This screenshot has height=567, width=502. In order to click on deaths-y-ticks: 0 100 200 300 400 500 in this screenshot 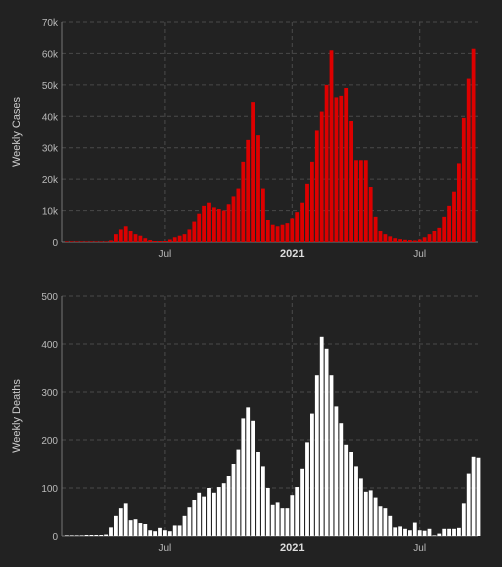, I will do `click(49, 417)`.